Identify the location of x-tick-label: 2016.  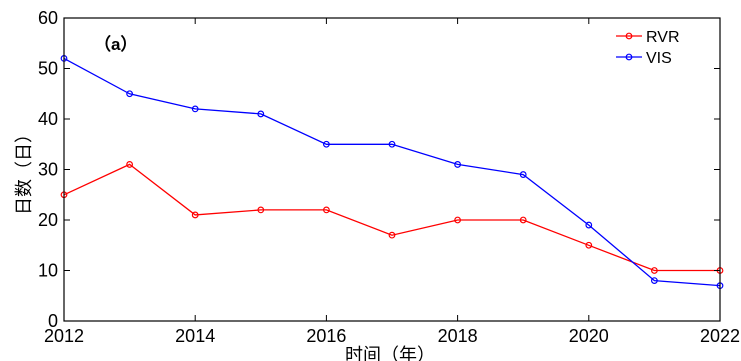
(326, 336).